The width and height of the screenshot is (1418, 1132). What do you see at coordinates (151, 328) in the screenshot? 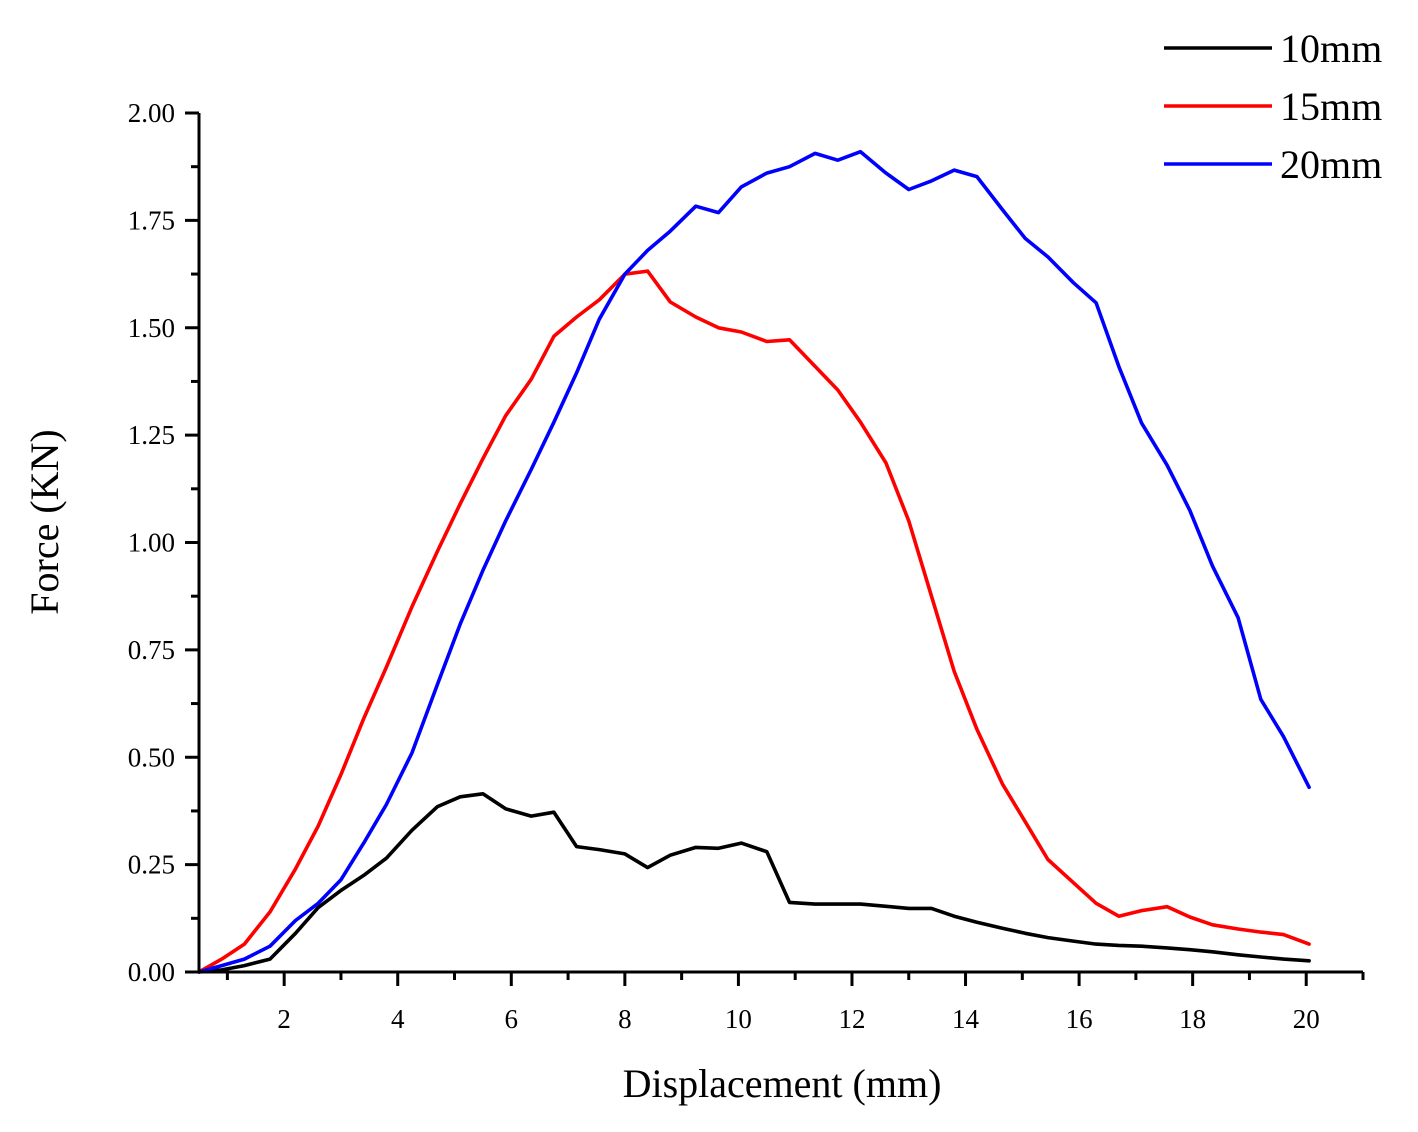
I see `y-tick-label: 1.50` at bounding box center [151, 328].